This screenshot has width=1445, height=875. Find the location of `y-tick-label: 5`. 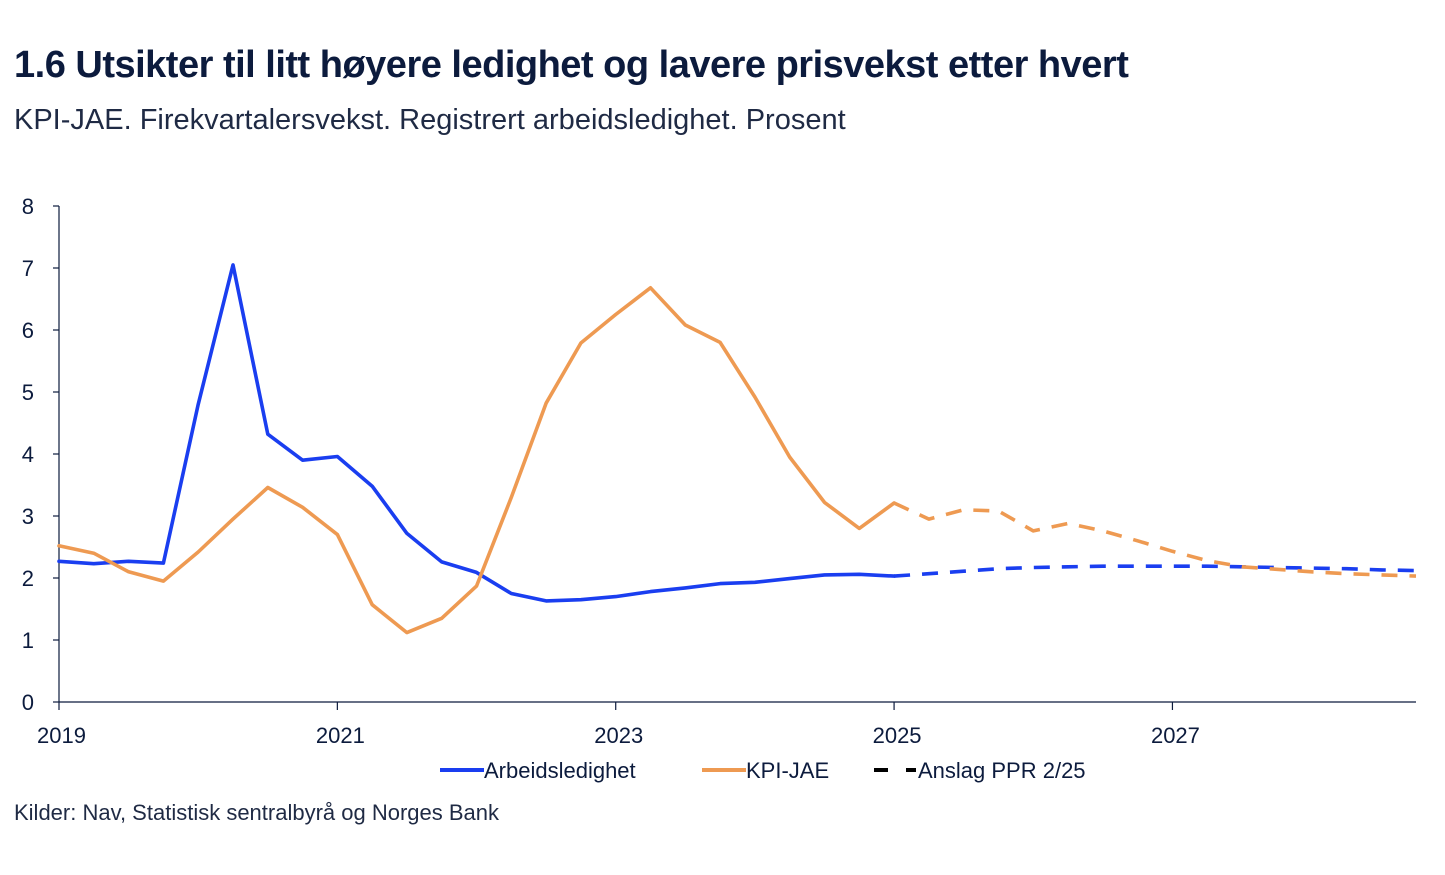

y-tick-label: 5 is located at coordinates (28, 392).